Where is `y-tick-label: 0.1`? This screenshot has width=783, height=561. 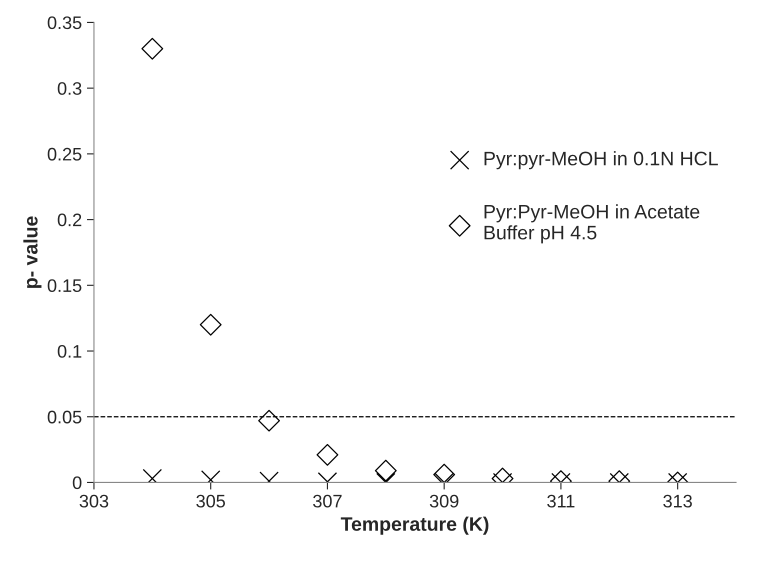
y-tick-label: 0.1 is located at coordinates (70, 351).